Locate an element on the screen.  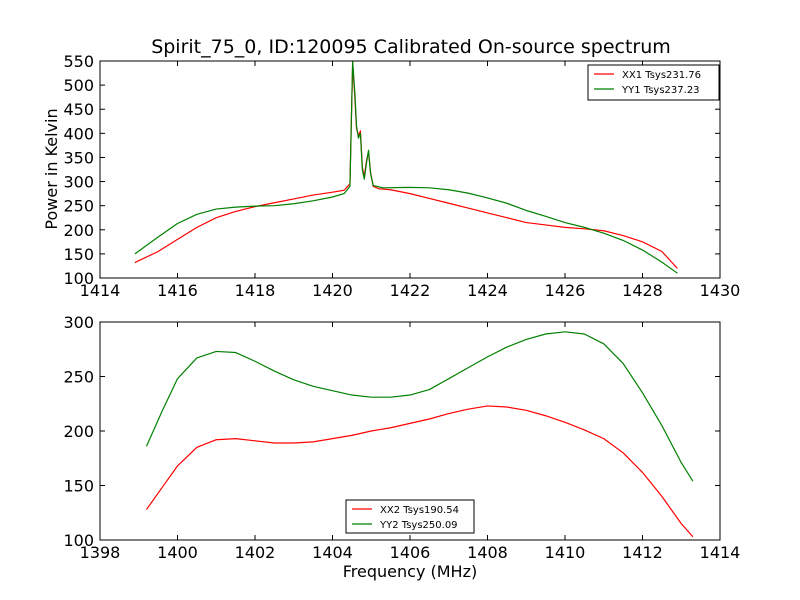
top-x-tick-label: 1418 is located at coordinates (255, 290).